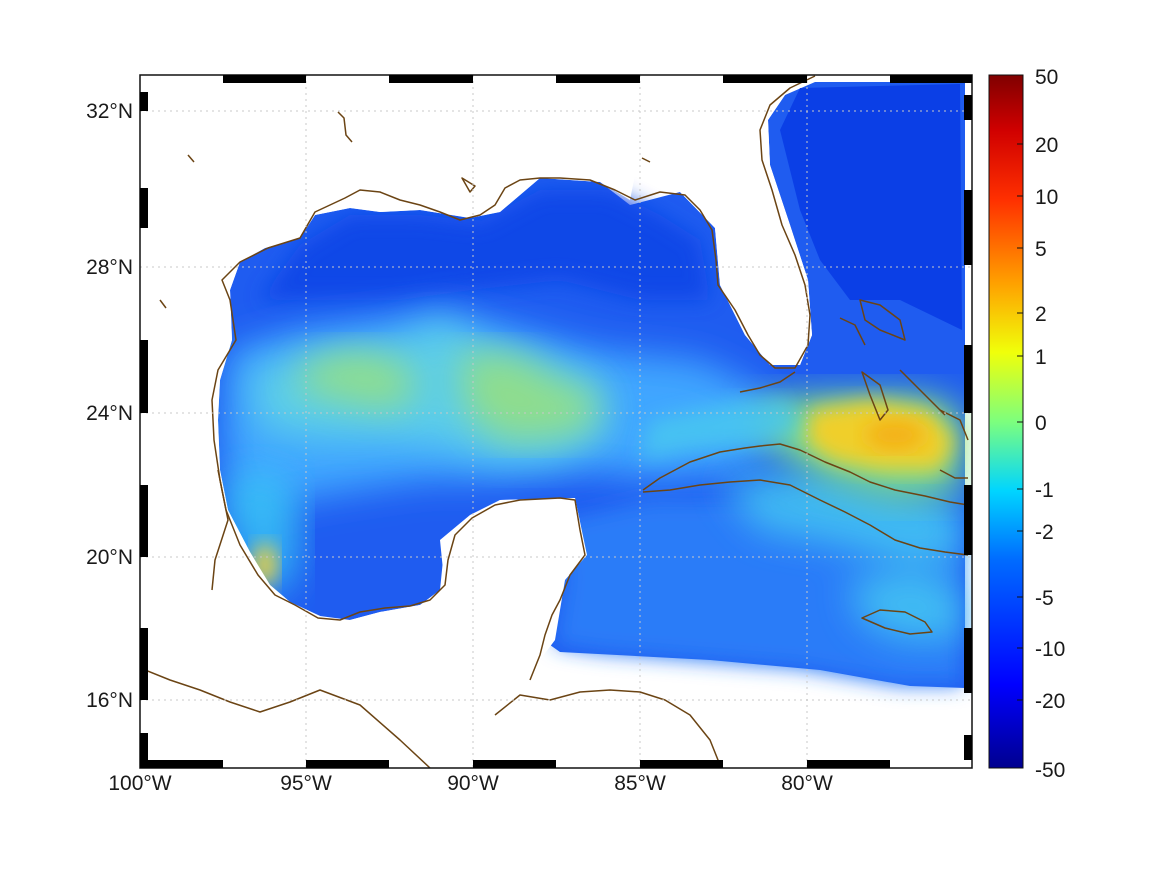  I want to click on cb-label-neg2: -2, so click(1044, 532).